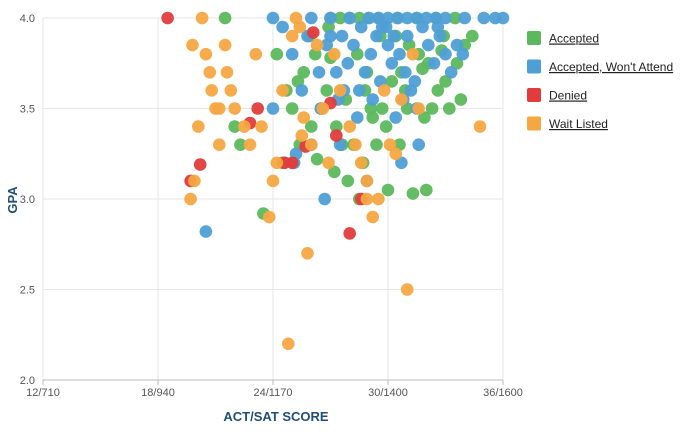 Image resolution: width=680 pixels, height=436 pixels. I want to click on legend-label-accepted-won-t-attend: Accepted, Won't Attend, so click(611, 67).